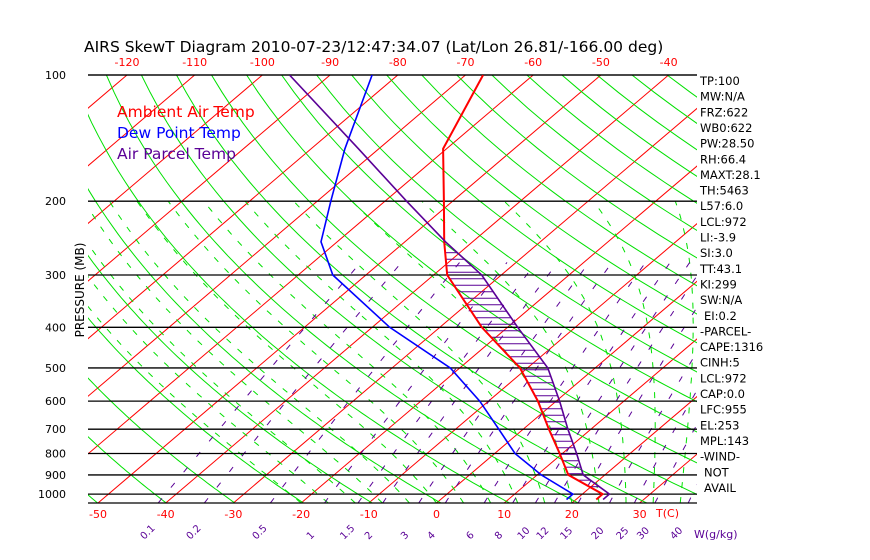 Image resolution: width=870 pixels, height=560 pixels. I want to click on mixing-ratio-tick-label: 40, so click(676, 533).